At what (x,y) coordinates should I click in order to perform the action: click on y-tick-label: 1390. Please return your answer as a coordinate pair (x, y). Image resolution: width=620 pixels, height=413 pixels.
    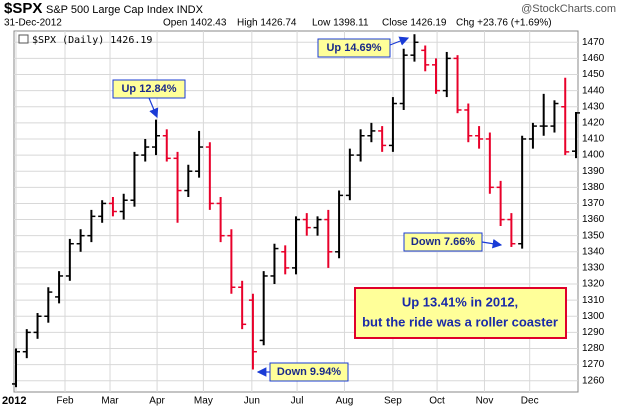
    Looking at the image, I should click on (593, 171).